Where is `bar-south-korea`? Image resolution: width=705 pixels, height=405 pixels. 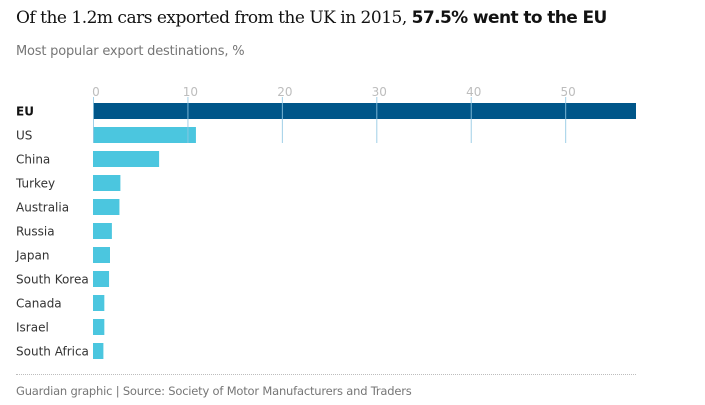
bar-south-korea is located at coordinates (101, 279).